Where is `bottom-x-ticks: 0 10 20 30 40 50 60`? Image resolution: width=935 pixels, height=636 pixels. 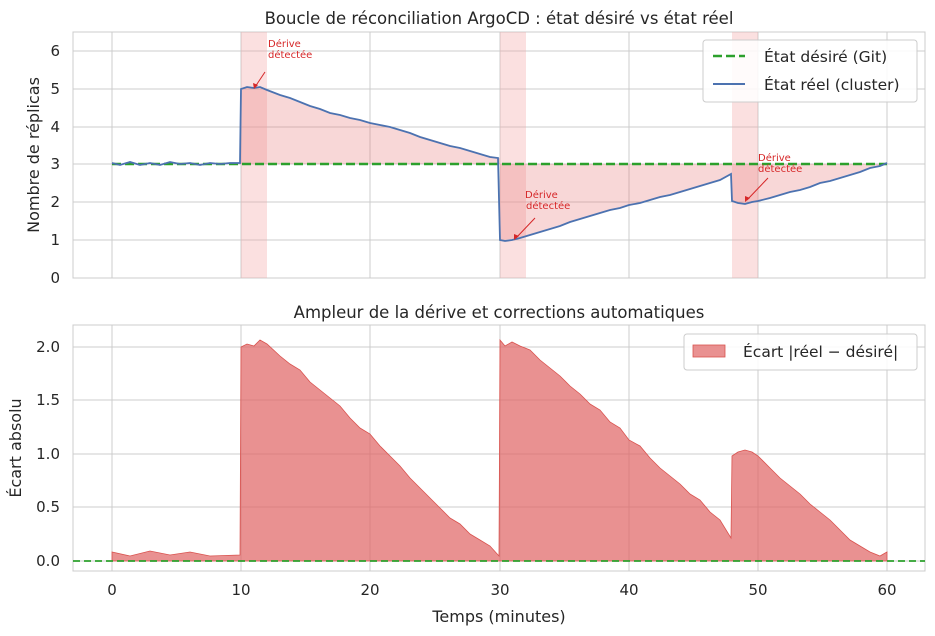 bottom-x-ticks: 0 10 20 30 40 50 60 is located at coordinates (501, 590).